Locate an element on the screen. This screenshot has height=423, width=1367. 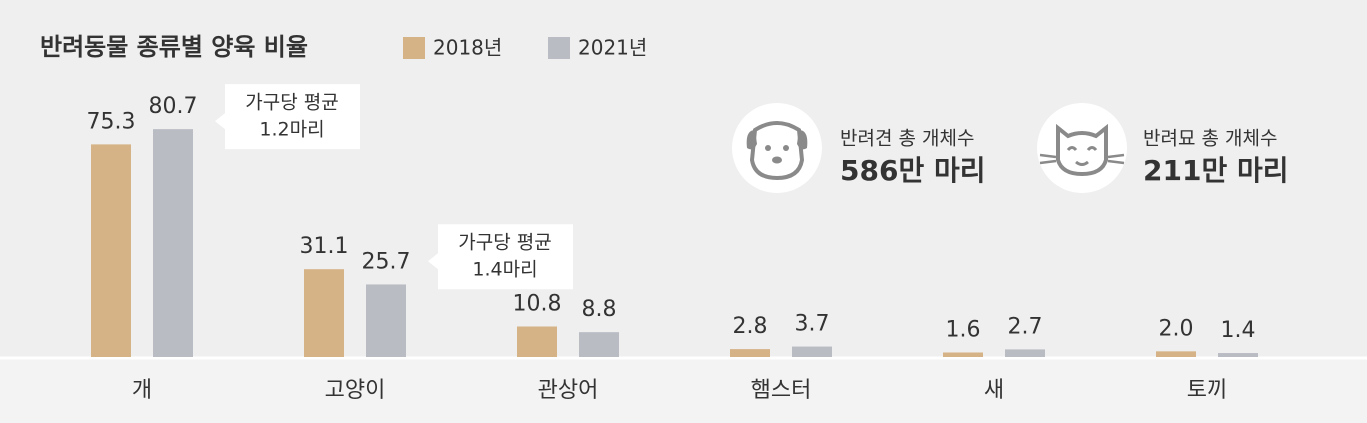
stat-value: 586만 마리 is located at coordinates (912, 170).